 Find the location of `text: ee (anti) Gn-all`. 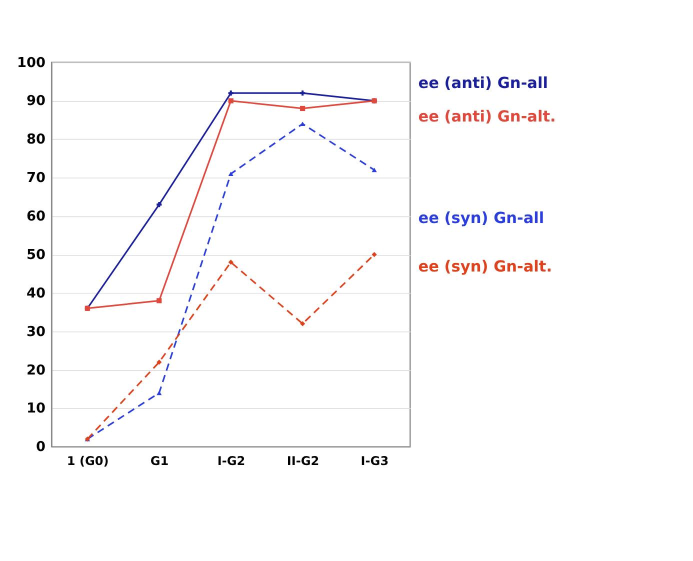

text: ee (anti) Gn-all is located at coordinates (483, 83).